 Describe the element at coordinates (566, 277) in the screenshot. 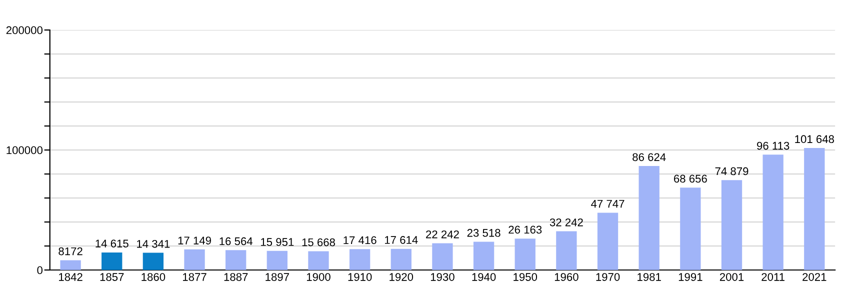

I see `x-tick-label: 1960` at that location.